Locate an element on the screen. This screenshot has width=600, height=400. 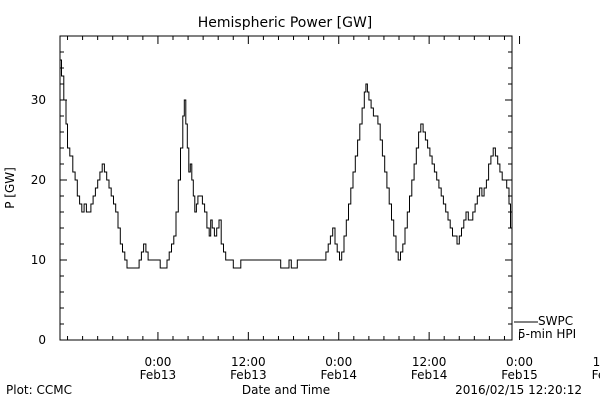
plot-timestamp: 2016/02/15 12:20:12 is located at coordinates (518, 390).